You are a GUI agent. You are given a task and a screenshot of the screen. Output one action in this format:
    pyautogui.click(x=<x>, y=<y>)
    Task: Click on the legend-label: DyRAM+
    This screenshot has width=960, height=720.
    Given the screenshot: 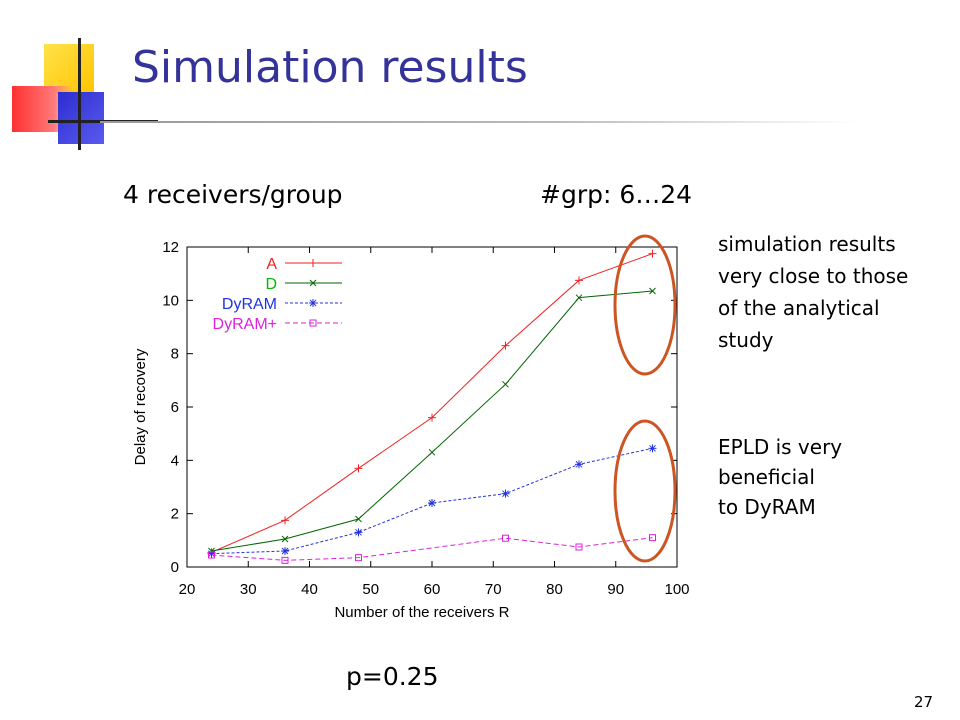 What is the action you would take?
    pyautogui.click(x=245, y=324)
    